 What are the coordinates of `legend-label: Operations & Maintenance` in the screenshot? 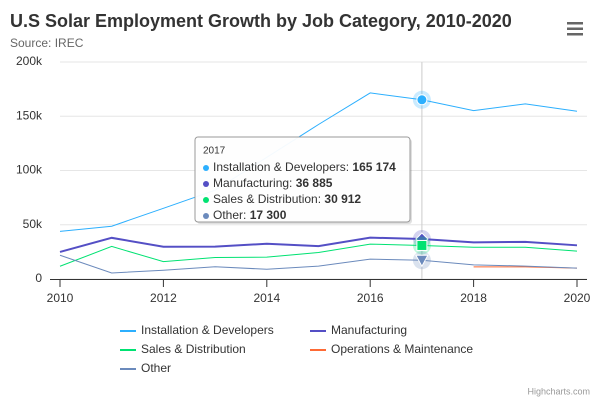 It's located at (402, 349).